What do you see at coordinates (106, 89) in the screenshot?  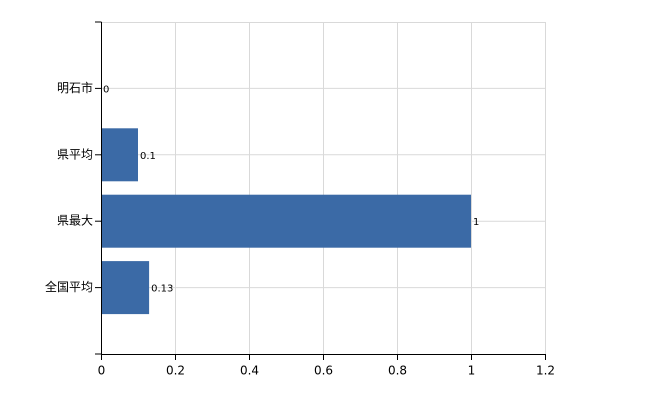 I see `value-label: 0` at bounding box center [106, 89].